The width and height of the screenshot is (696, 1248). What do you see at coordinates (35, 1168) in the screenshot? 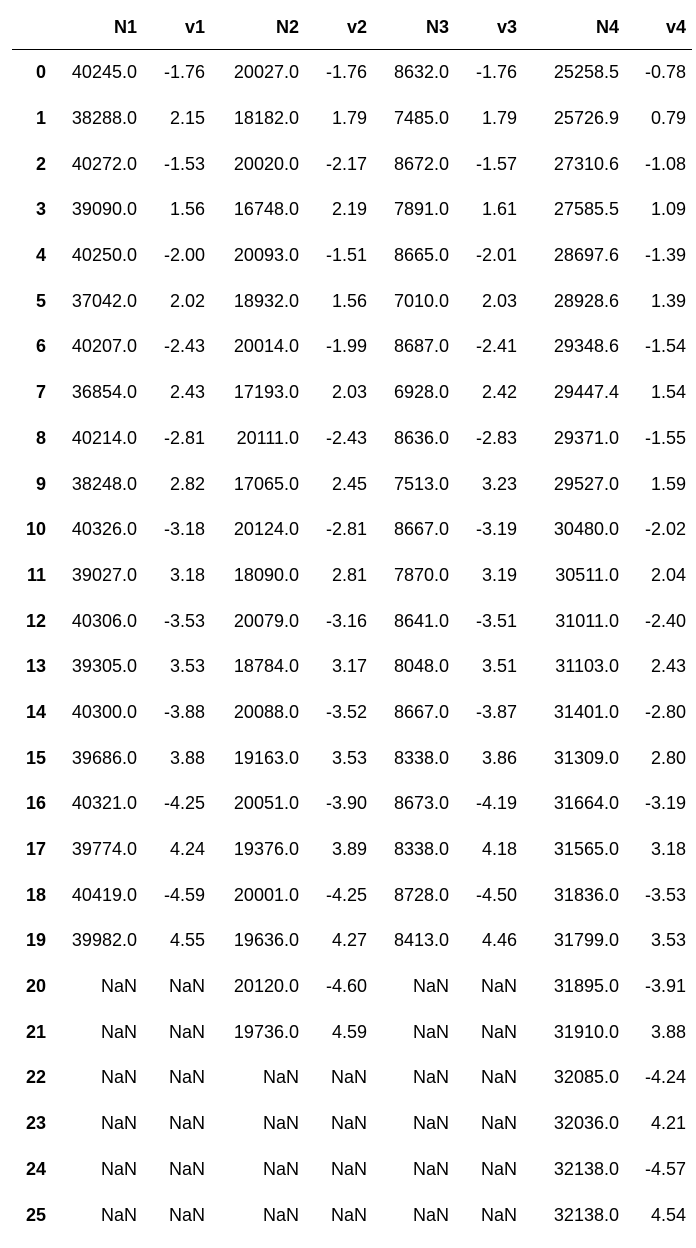
I see `row-index: 24` at bounding box center [35, 1168].